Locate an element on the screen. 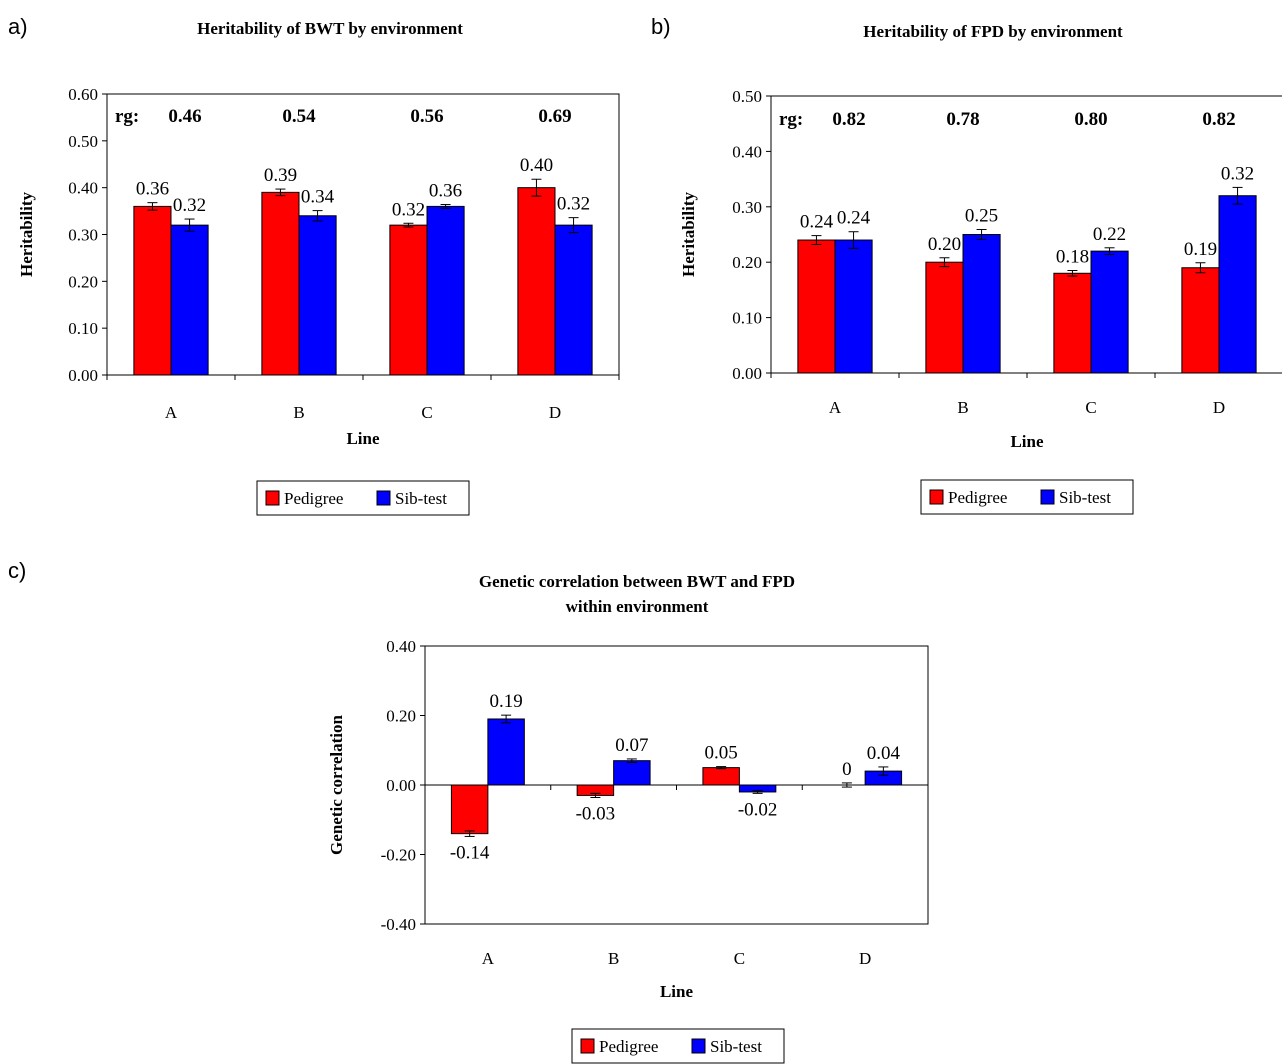 The height and width of the screenshot is (1064, 1282). y-tick-label: 0.30 is located at coordinates (747, 207).